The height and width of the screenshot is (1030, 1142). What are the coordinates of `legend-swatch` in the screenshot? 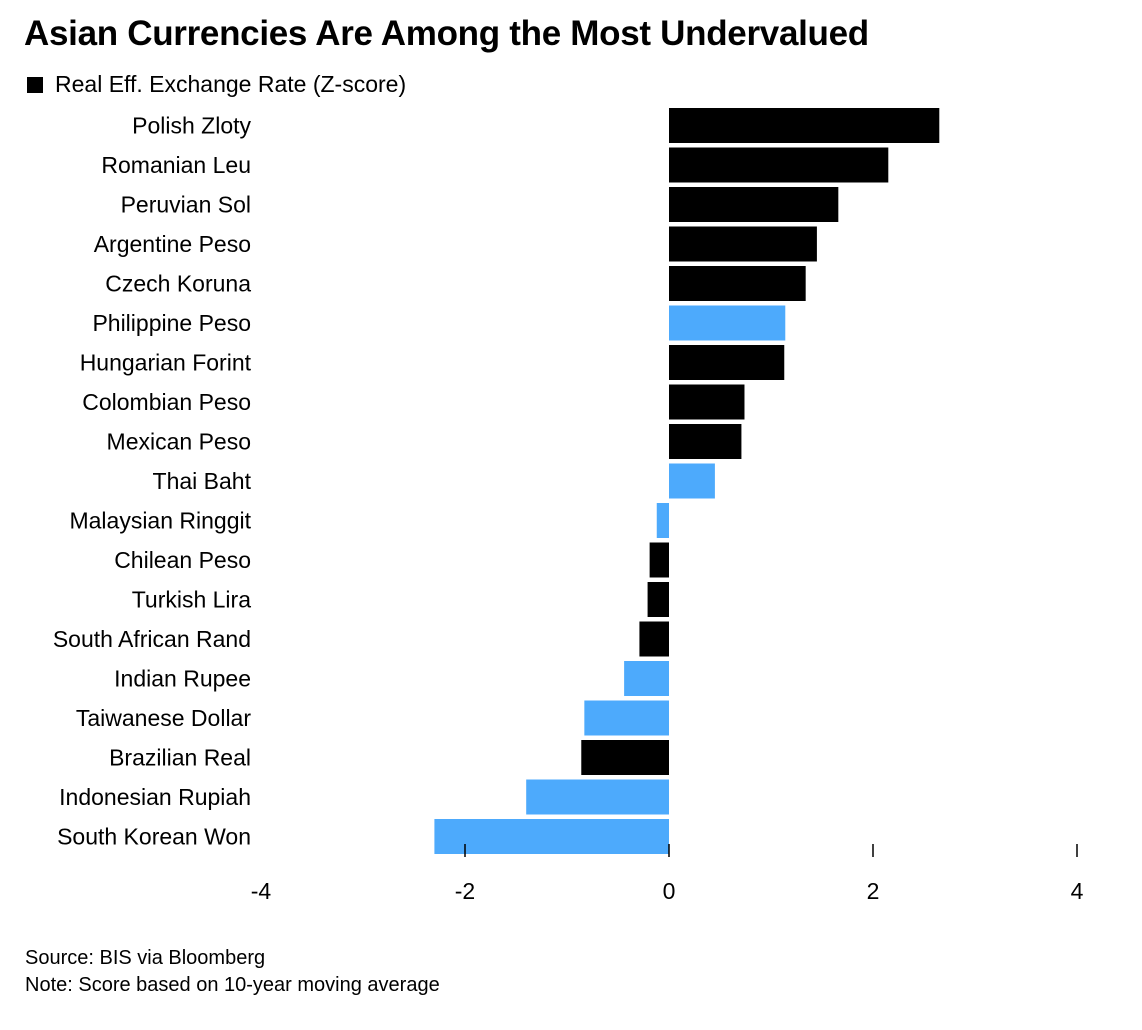 It's located at (35, 84).